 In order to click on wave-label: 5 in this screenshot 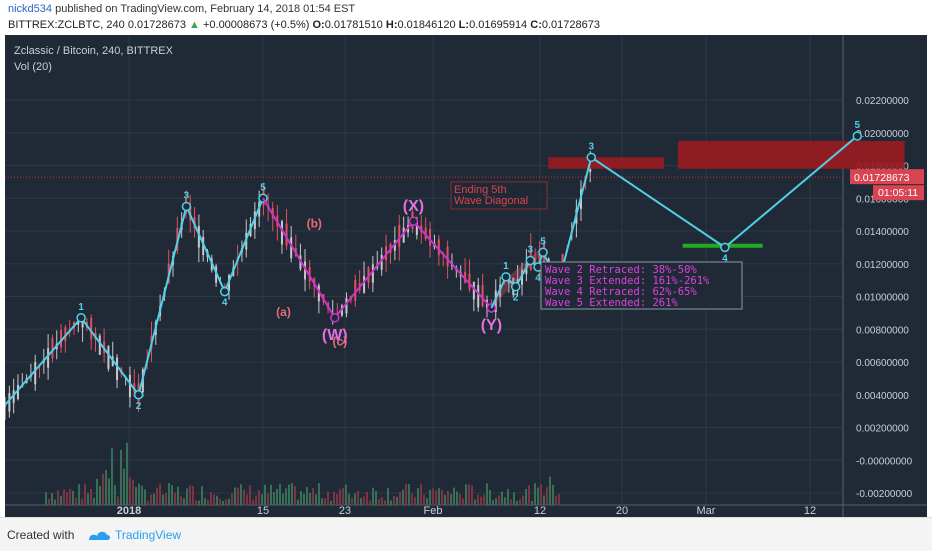, I will do `click(857, 125)`.